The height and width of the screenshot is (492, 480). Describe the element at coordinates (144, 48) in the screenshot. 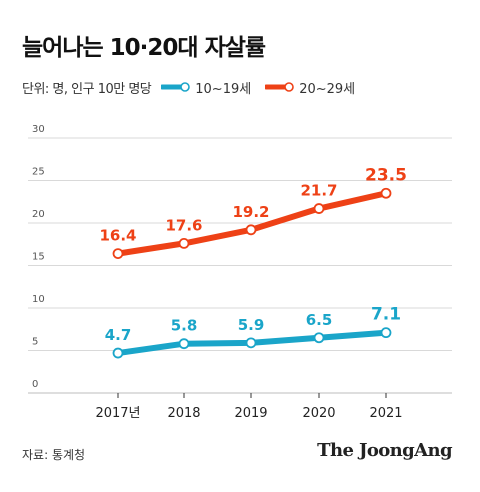

I see `chart-title: 늘어나는 10·20대 자살률` at that location.